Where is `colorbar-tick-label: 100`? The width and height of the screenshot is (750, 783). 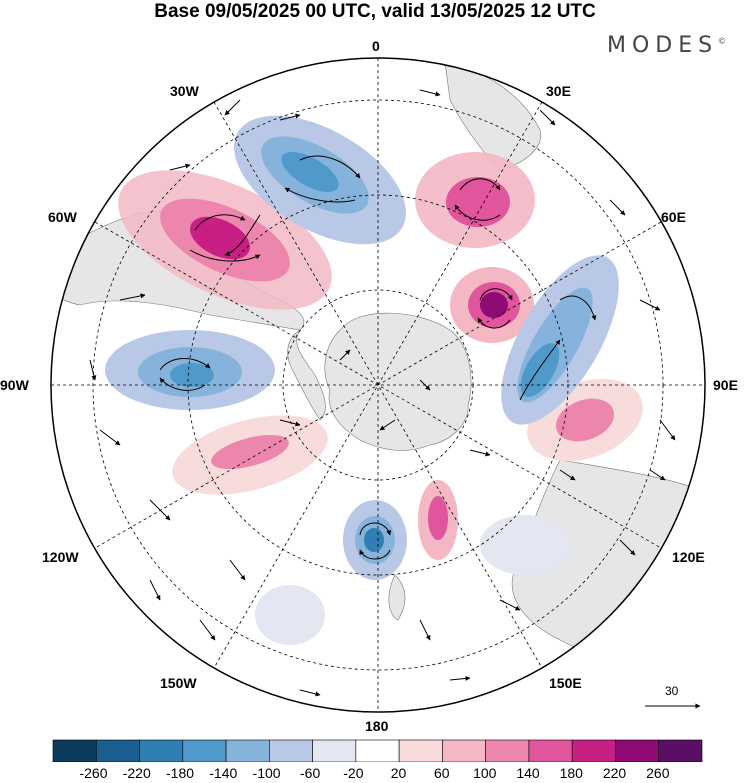 colorbar-tick-label: 100 is located at coordinates (485, 773).